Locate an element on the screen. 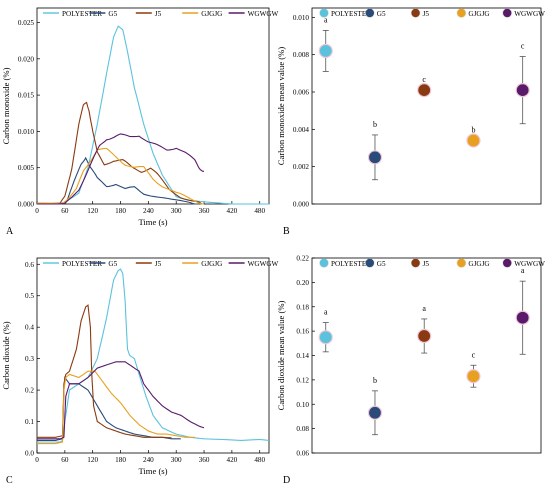 The height and width of the screenshot is (494, 550). panel-letter: A is located at coordinates (10, 231).